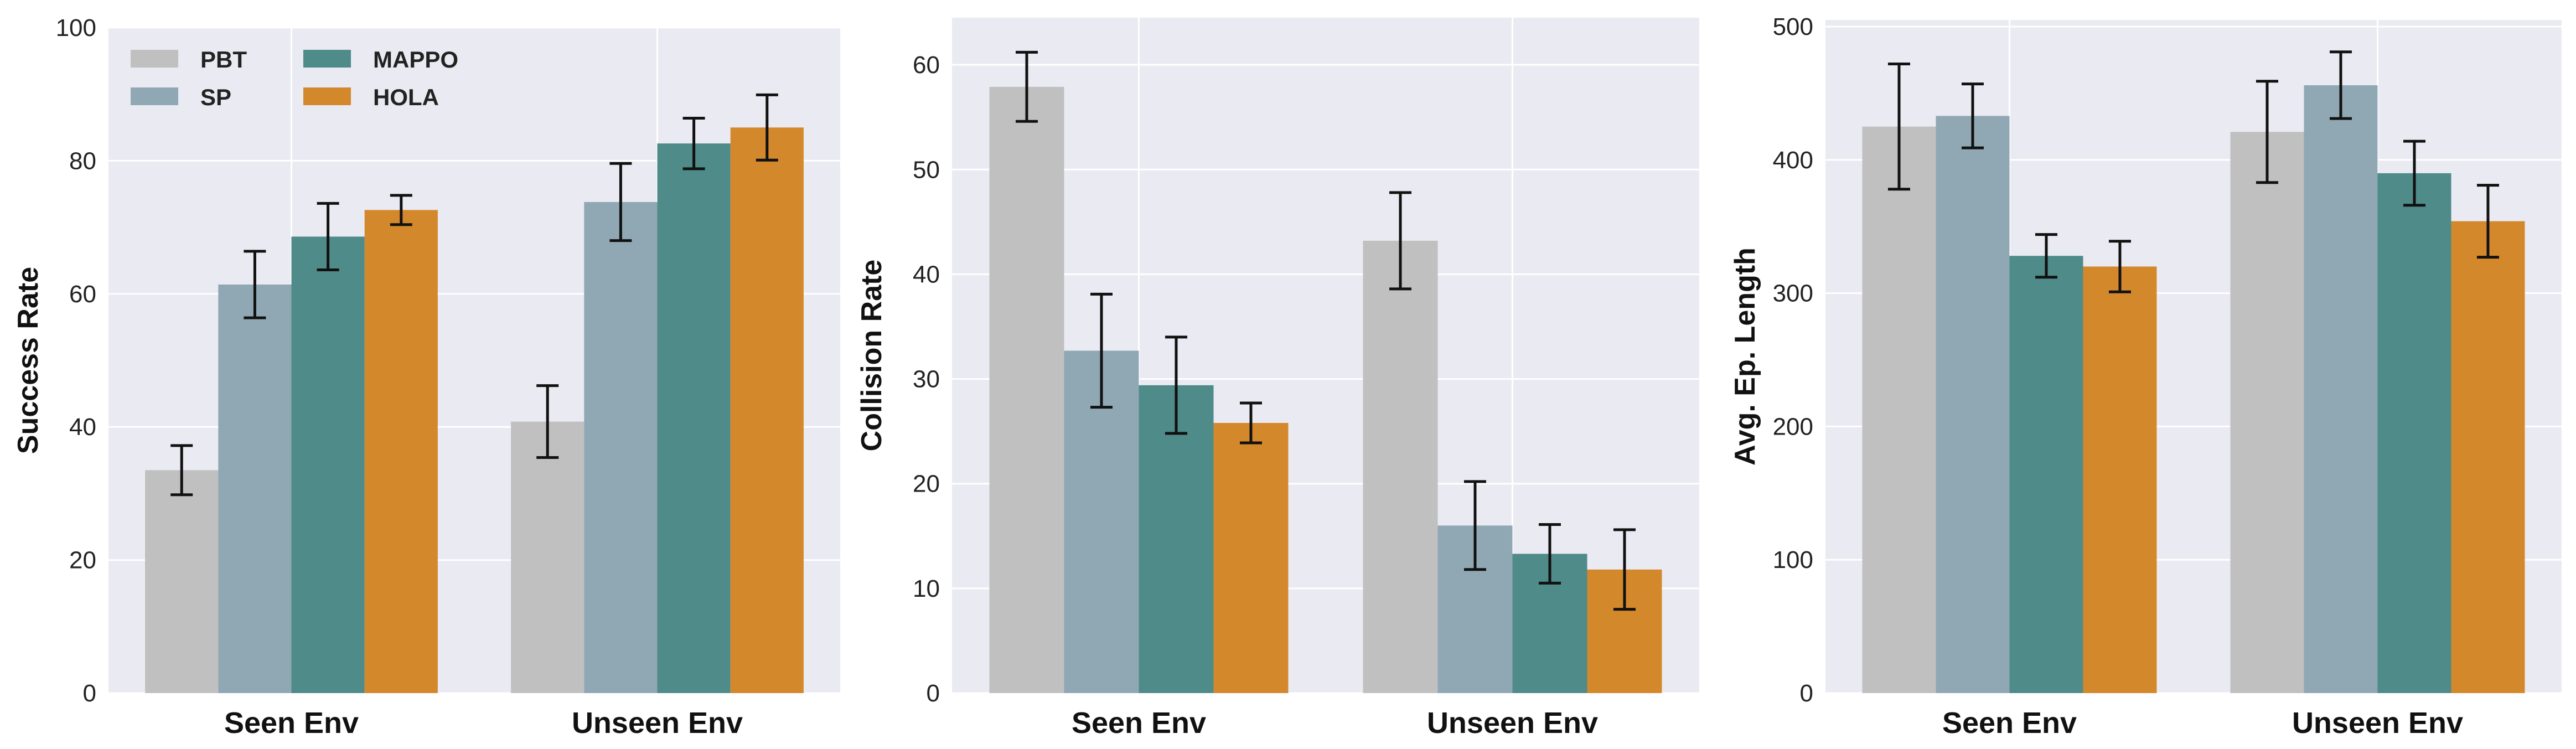 This screenshot has width=2576, height=749. I want to click on y-axis-label: Collision Rate, so click(872, 356).